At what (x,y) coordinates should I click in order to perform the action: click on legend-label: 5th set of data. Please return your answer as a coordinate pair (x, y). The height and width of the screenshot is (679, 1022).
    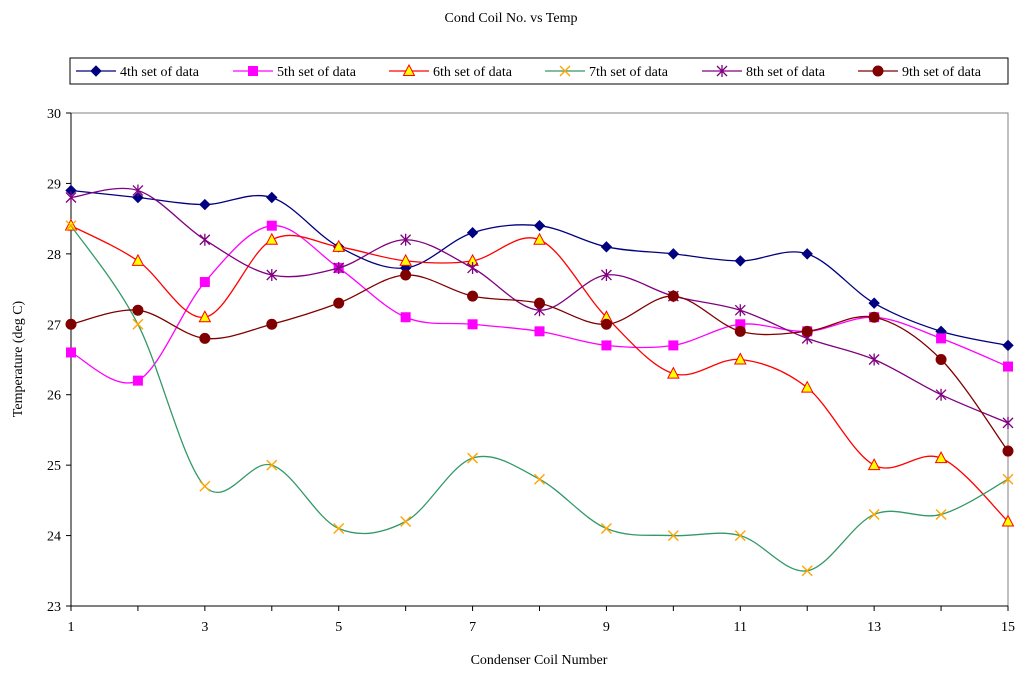
    Looking at the image, I should click on (317, 72).